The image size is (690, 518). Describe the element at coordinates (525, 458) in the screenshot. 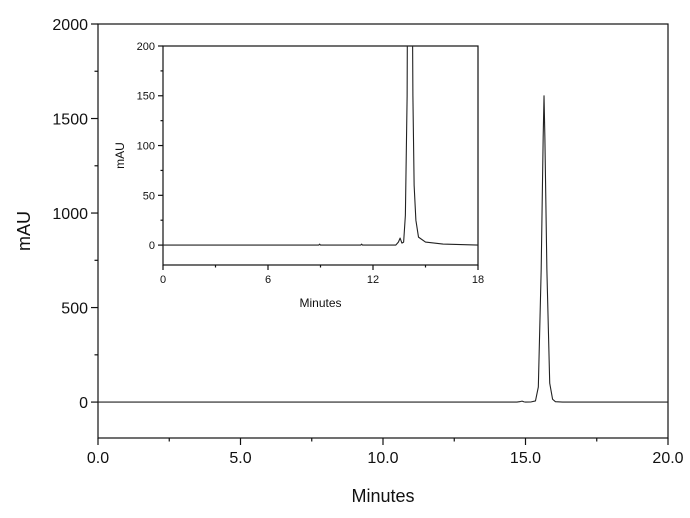

I see `main-x-tick-label: 15.0` at that location.